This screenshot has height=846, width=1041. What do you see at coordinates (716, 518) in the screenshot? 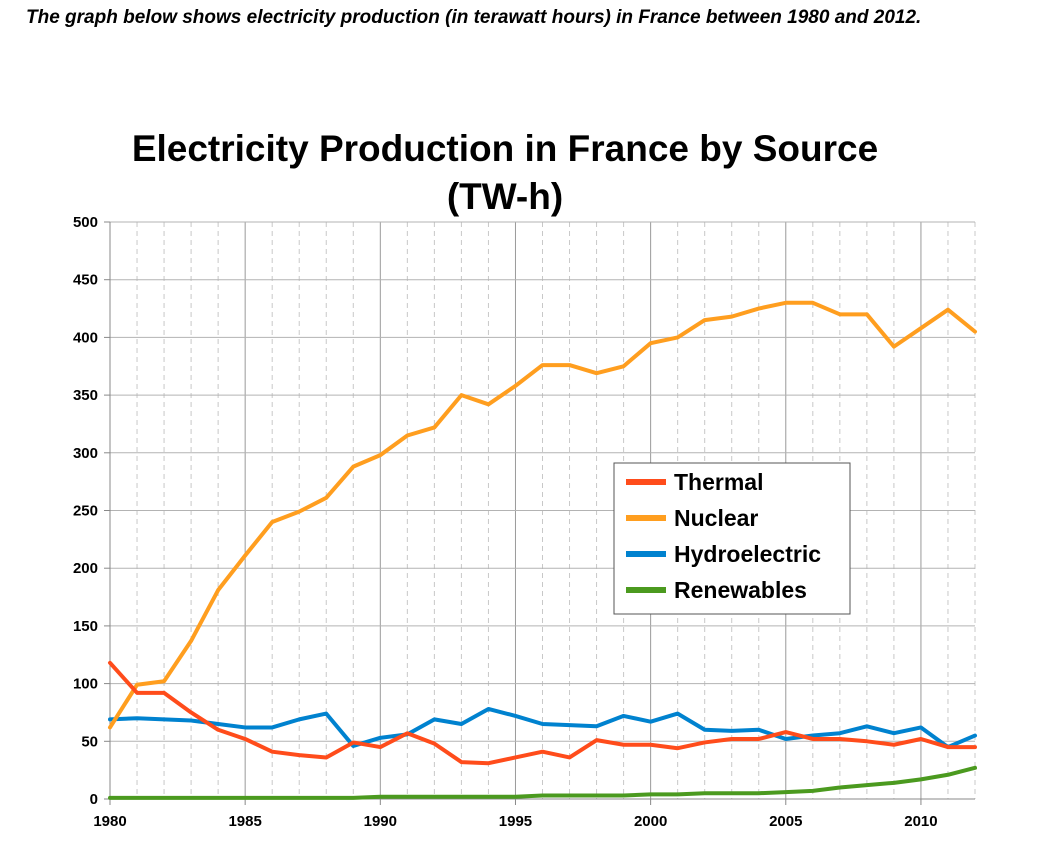
I see `legend-label-nuclear: Nuclear` at bounding box center [716, 518].